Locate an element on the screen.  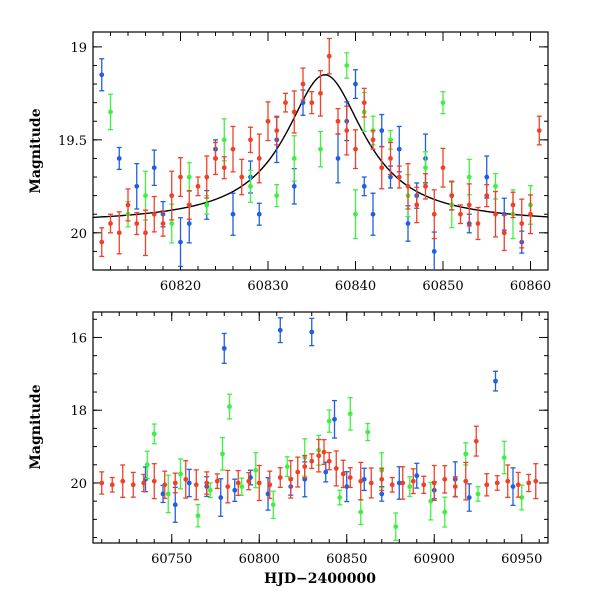
top-panel-ylabel: Magnitude is located at coordinates (36, 150).